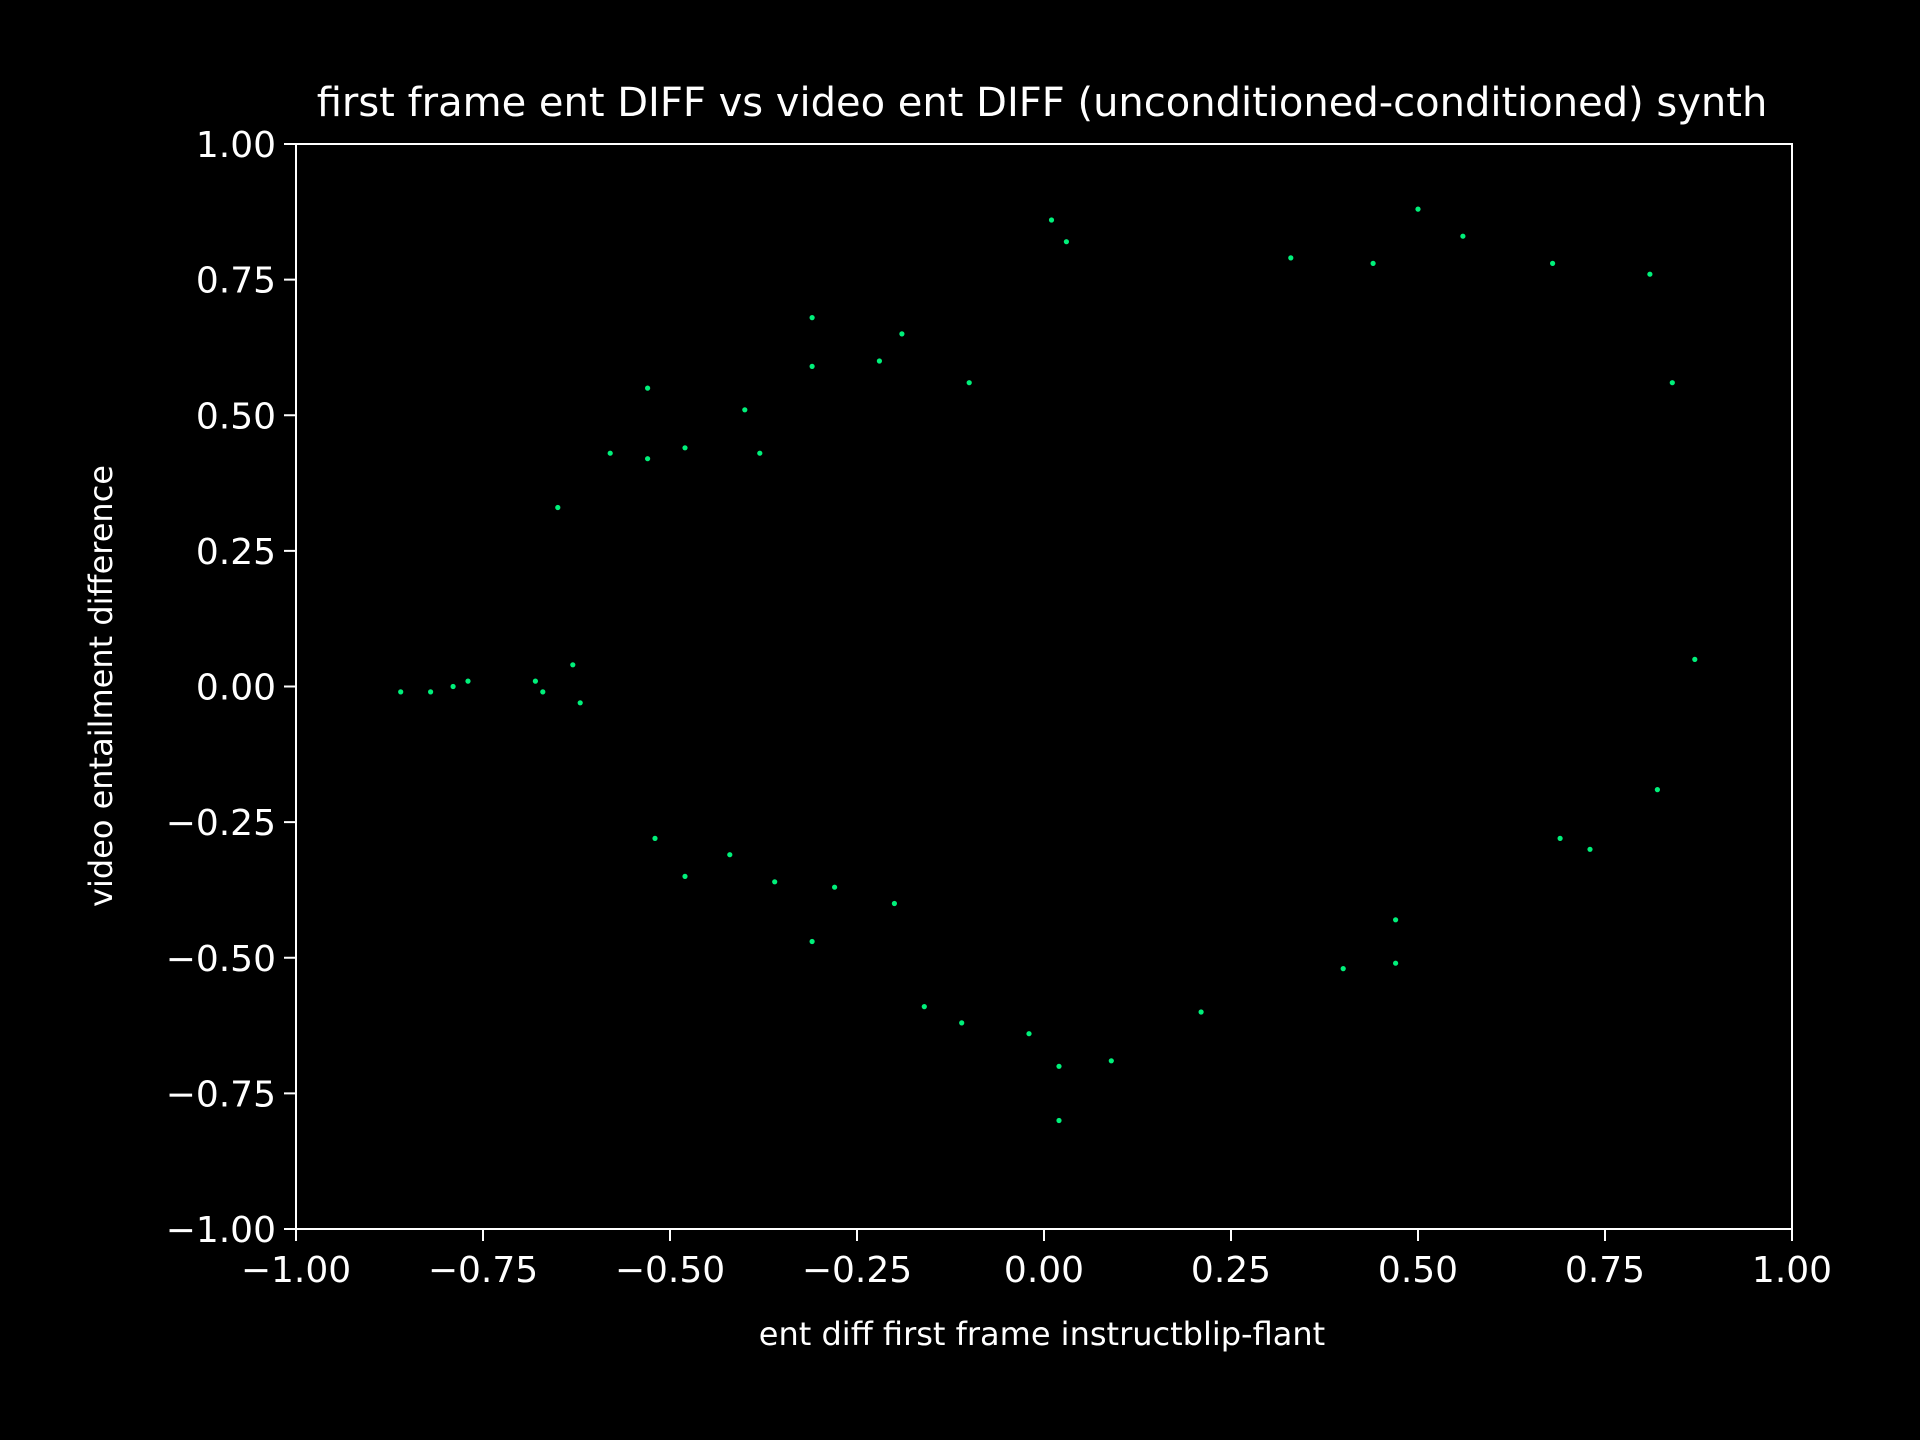 The width and height of the screenshot is (1920, 1440). I want to click on x-tick-label: −0.50, so click(670, 1270).